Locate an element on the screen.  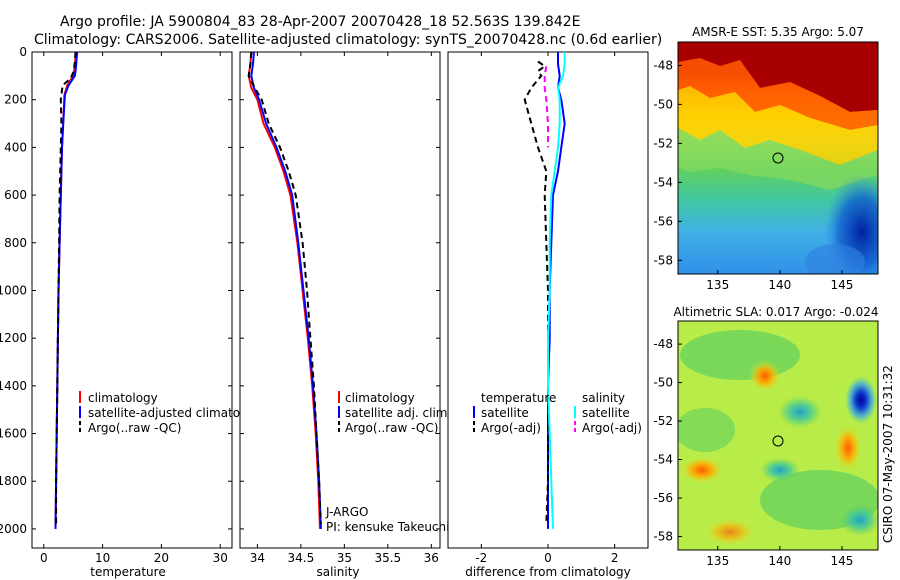
sla-map-image is located at coordinates (778, 435).